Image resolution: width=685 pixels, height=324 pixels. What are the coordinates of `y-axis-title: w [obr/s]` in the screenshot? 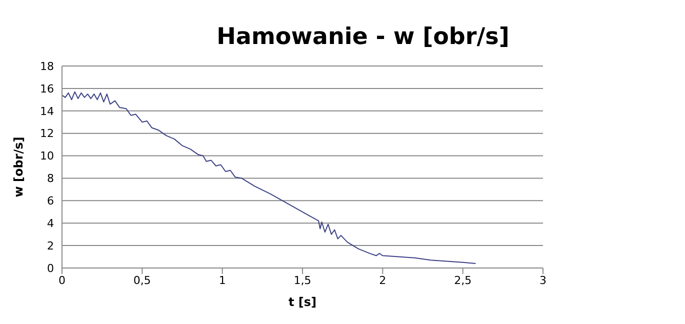 It's located at (18, 167).